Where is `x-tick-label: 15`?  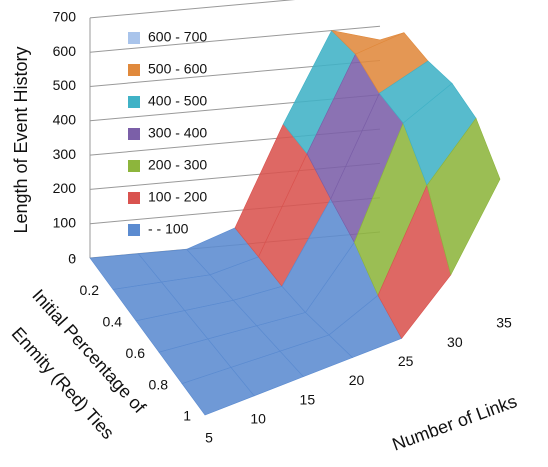
x-tick-label: 15 is located at coordinates (308, 399).